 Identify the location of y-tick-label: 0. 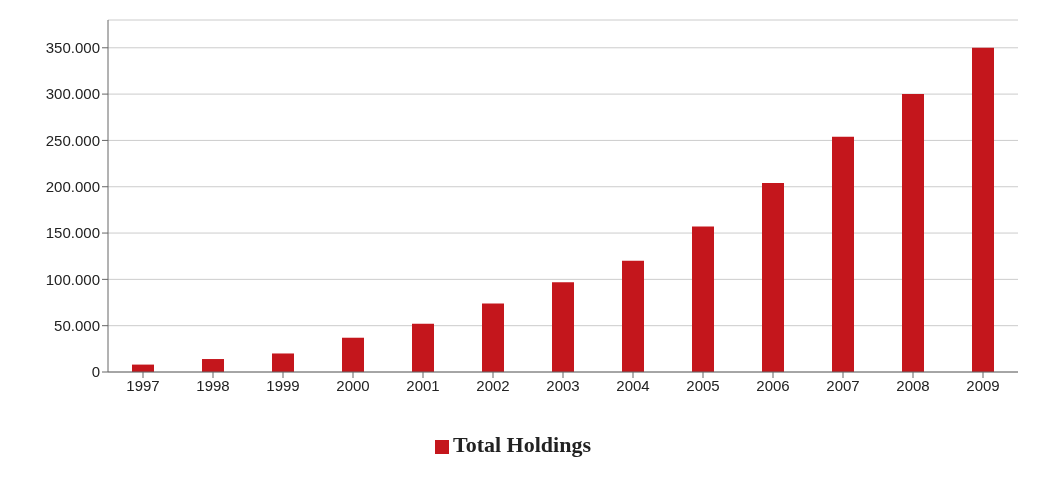
(95, 372).